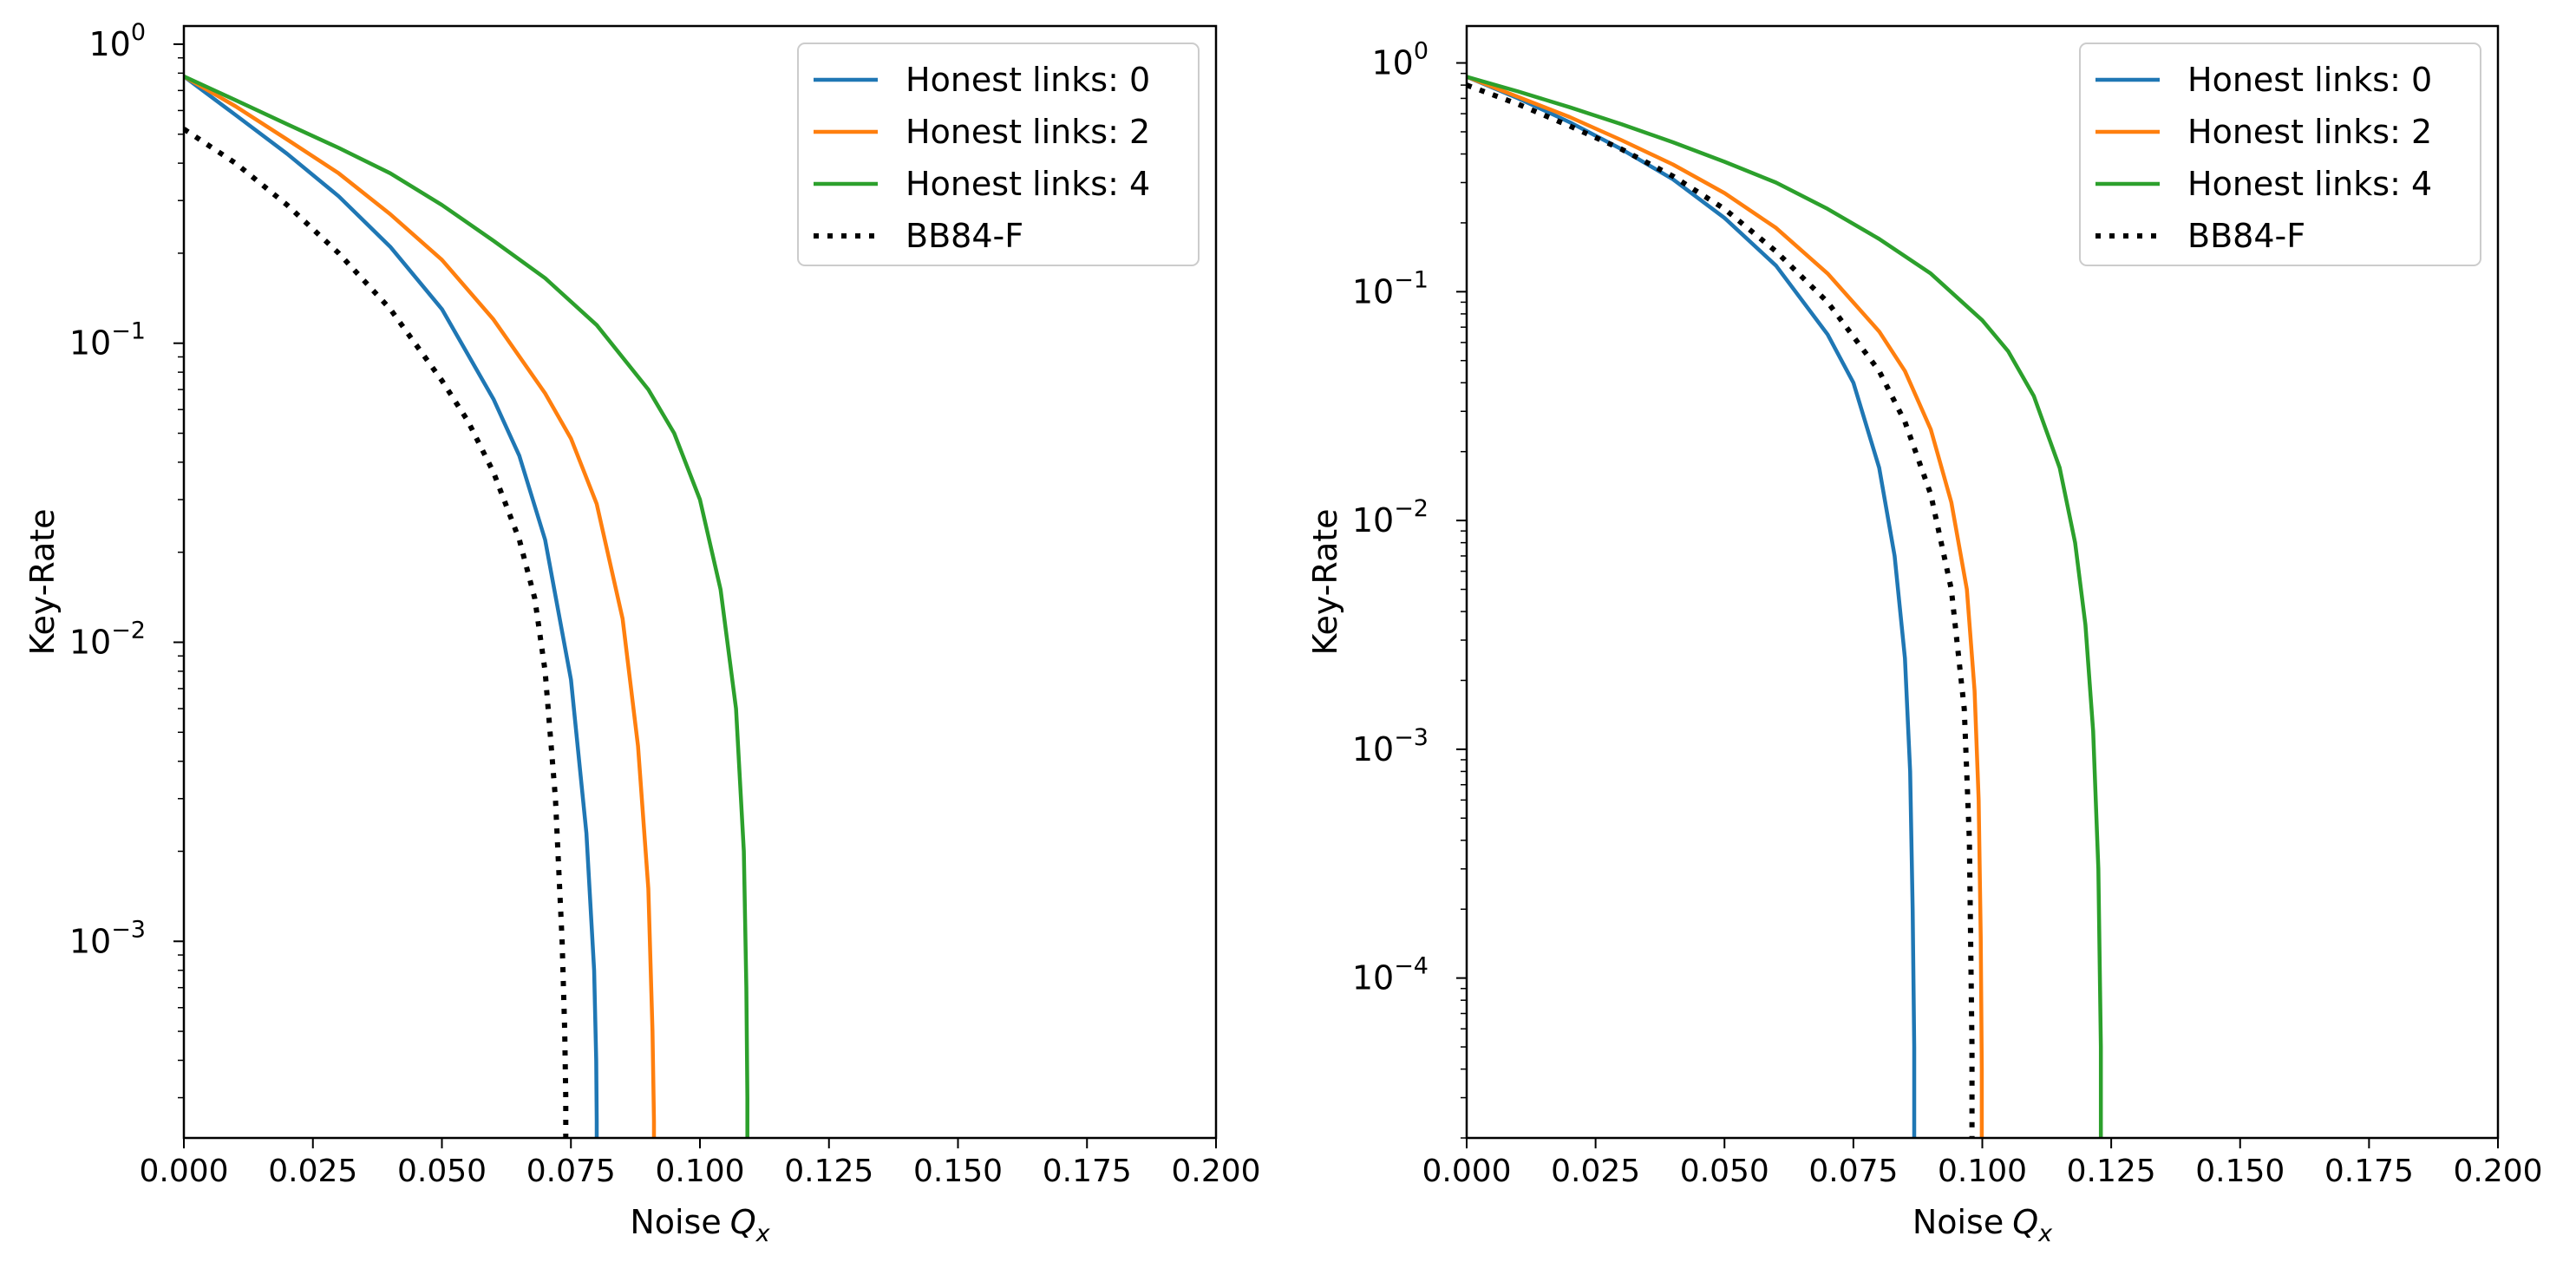 The height and width of the screenshot is (1275, 2576). I want to click on y-tick-label: 10⁻⁴, so click(1390, 975).